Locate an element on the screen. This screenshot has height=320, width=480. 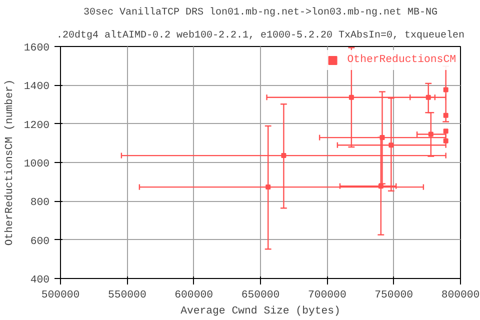
y-tick-label: 800 is located at coordinates (40, 203).